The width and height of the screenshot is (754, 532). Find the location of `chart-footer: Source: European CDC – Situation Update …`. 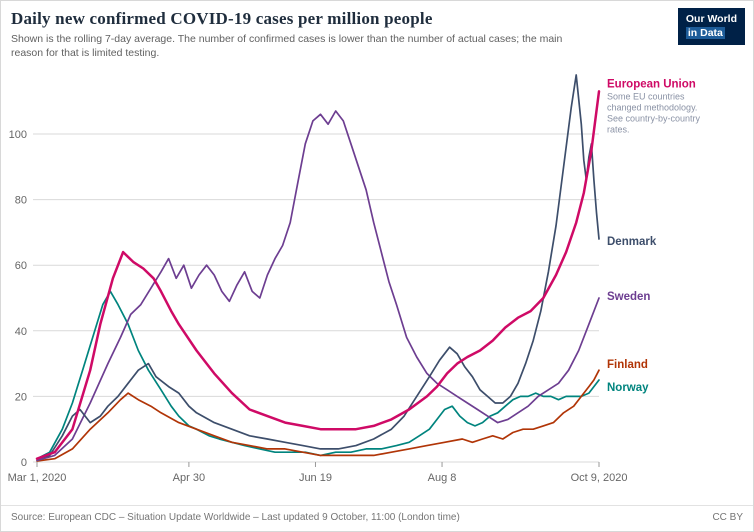

chart-footer: Source: European CDC – Situation Update … is located at coordinates (377, 518).